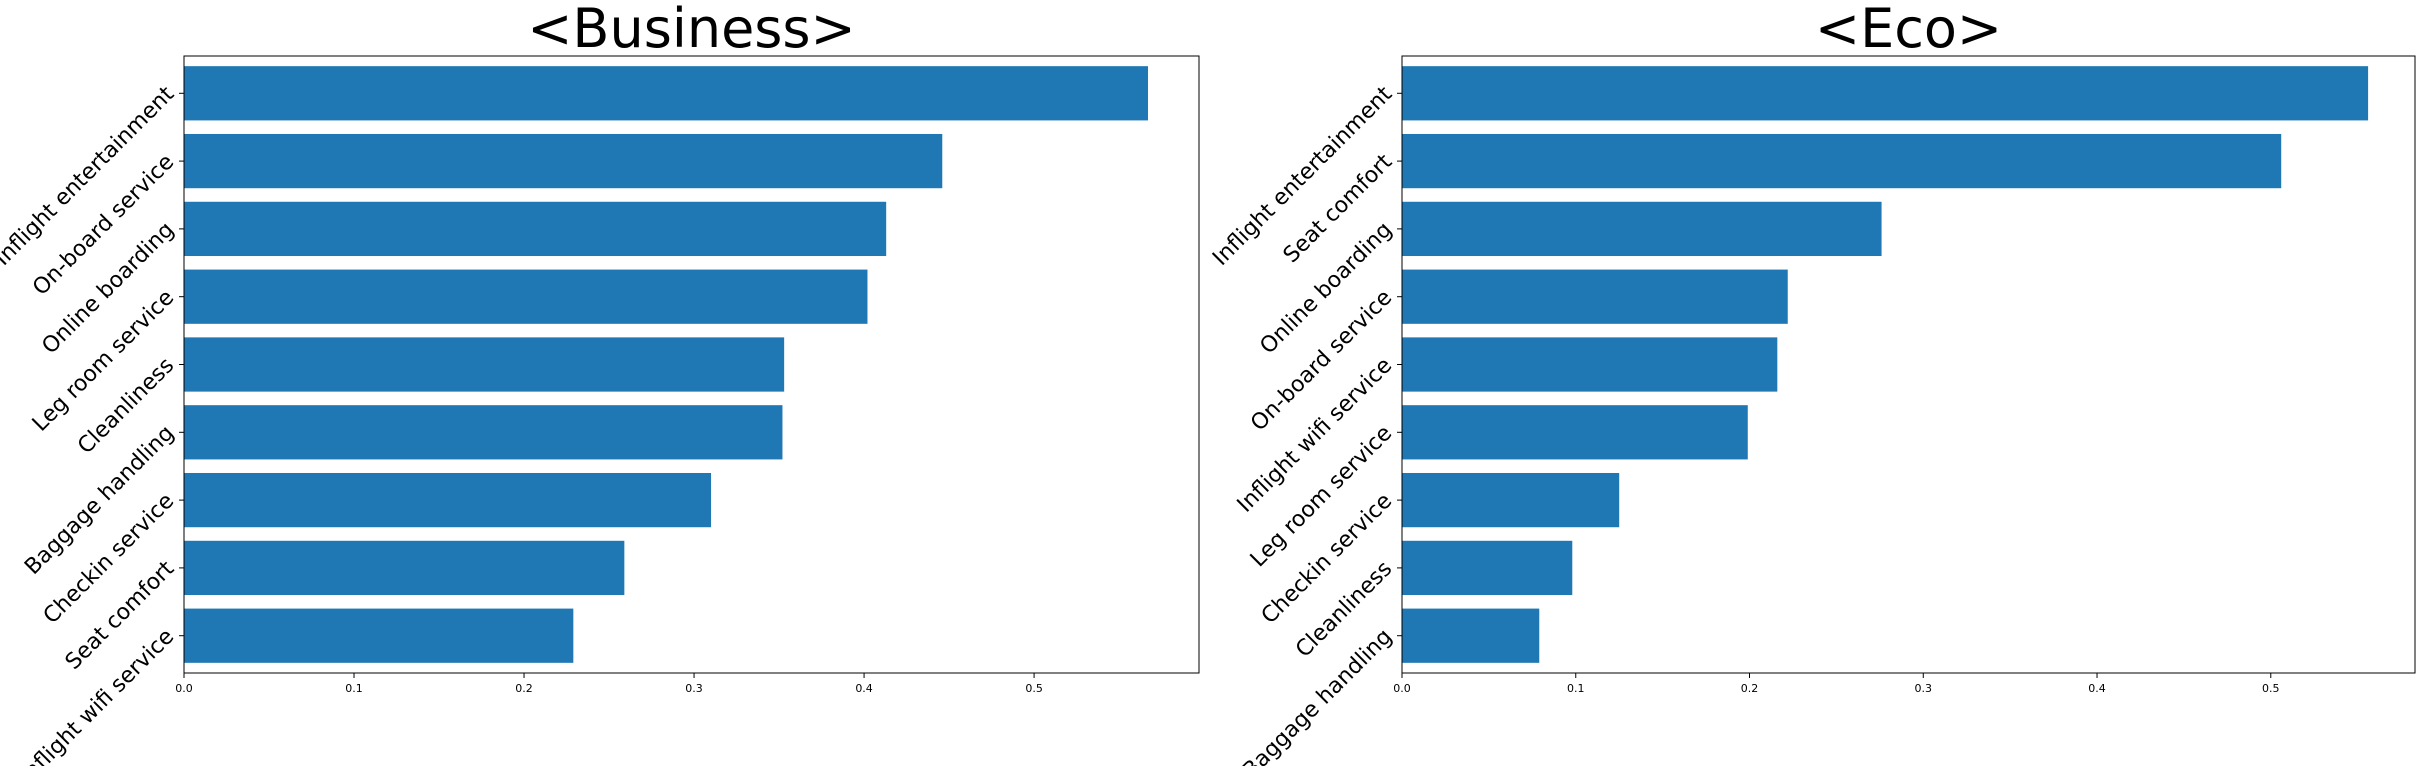 Image resolution: width=2423 pixels, height=766 pixels. What do you see at coordinates (666, 93) in the screenshot?
I see `business-bar-inflight-entertainment` at bounding box center [666, 93].